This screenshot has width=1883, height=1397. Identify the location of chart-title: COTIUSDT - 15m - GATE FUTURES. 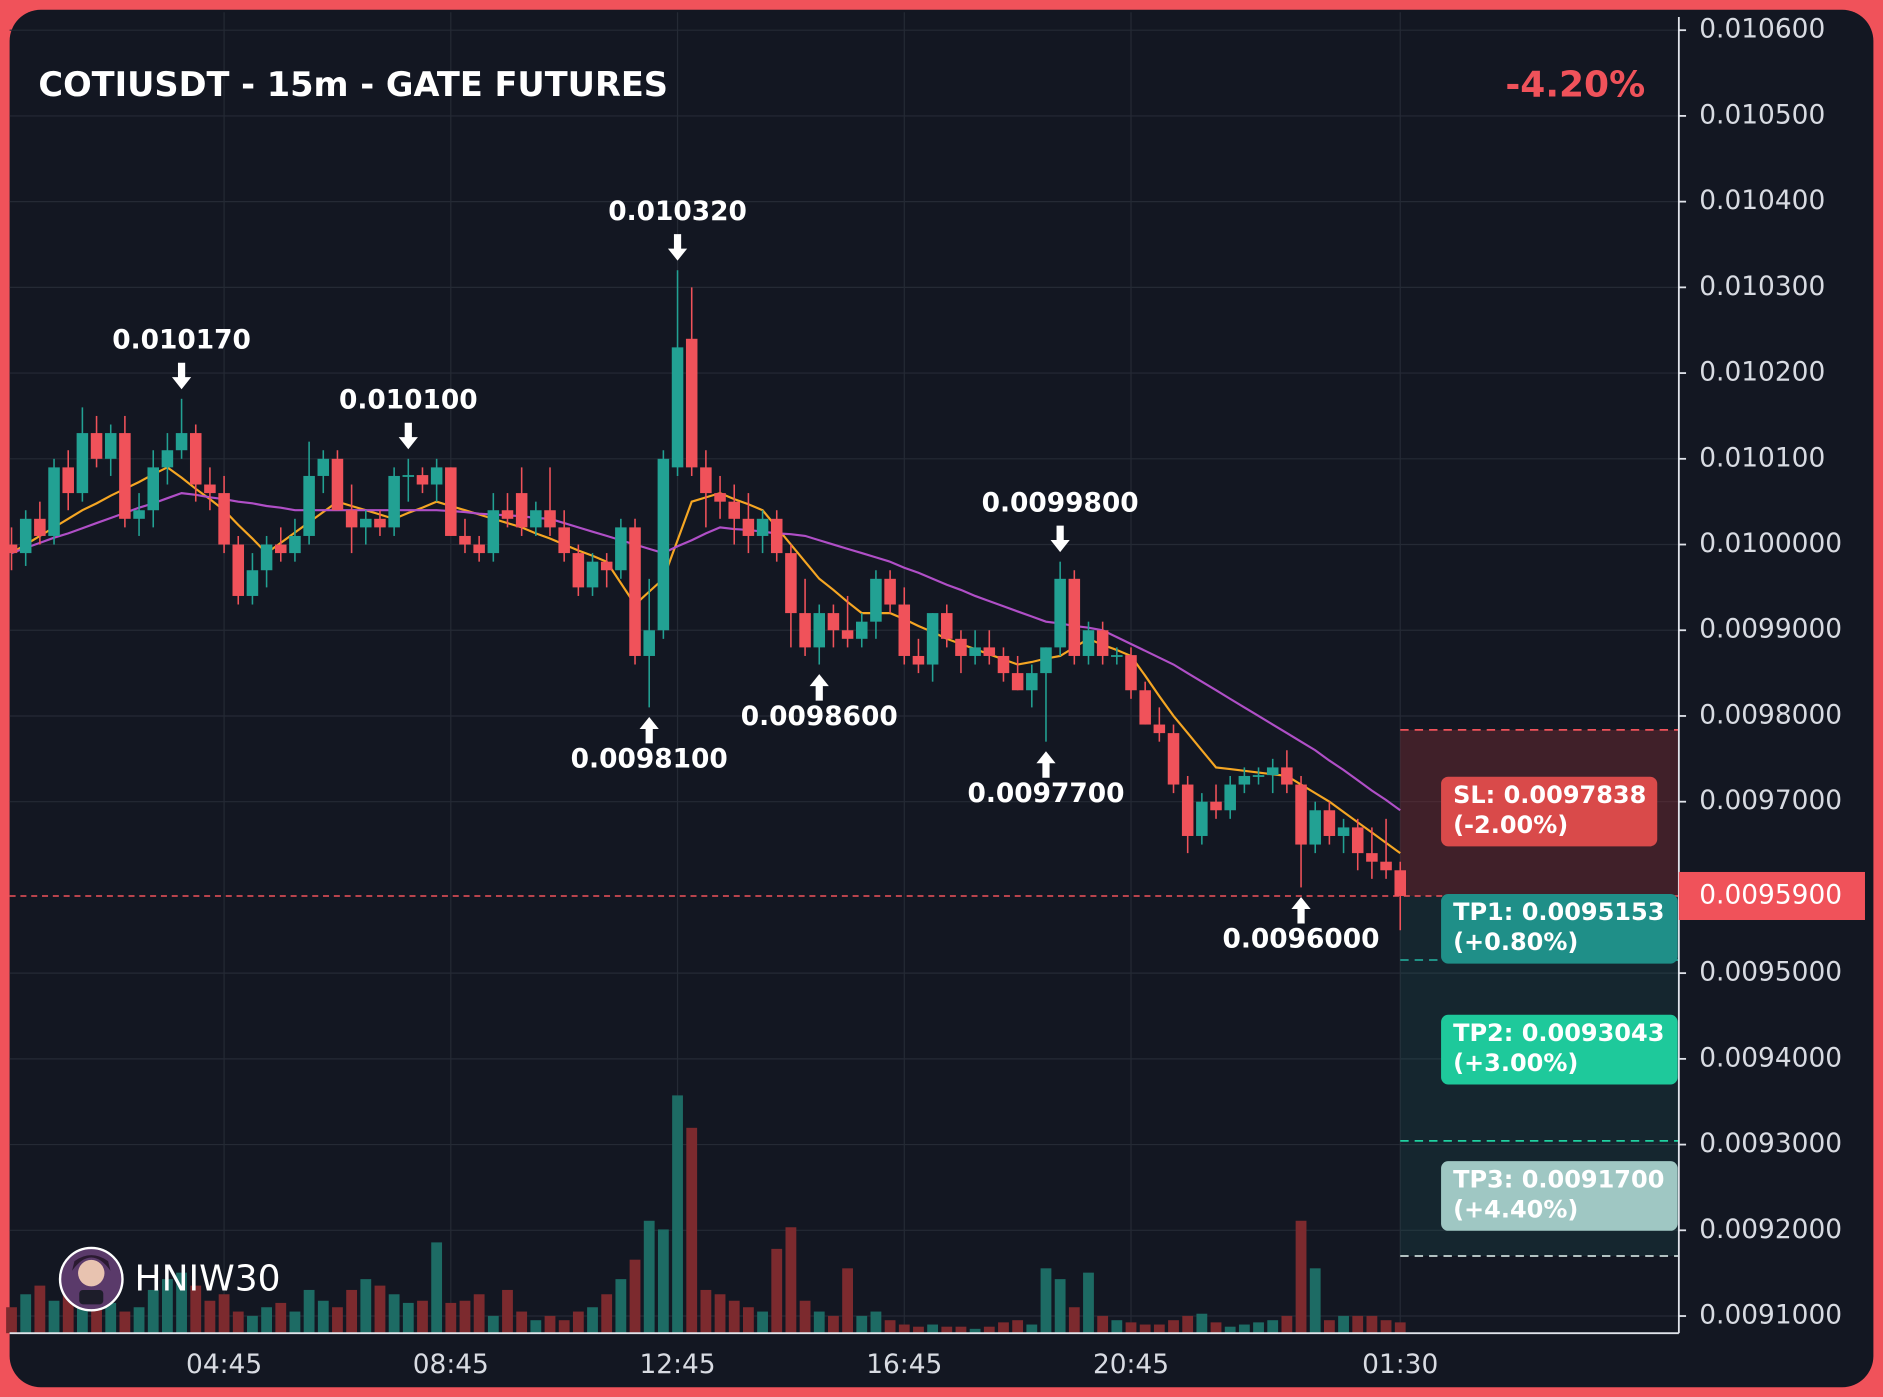
(353, 84).